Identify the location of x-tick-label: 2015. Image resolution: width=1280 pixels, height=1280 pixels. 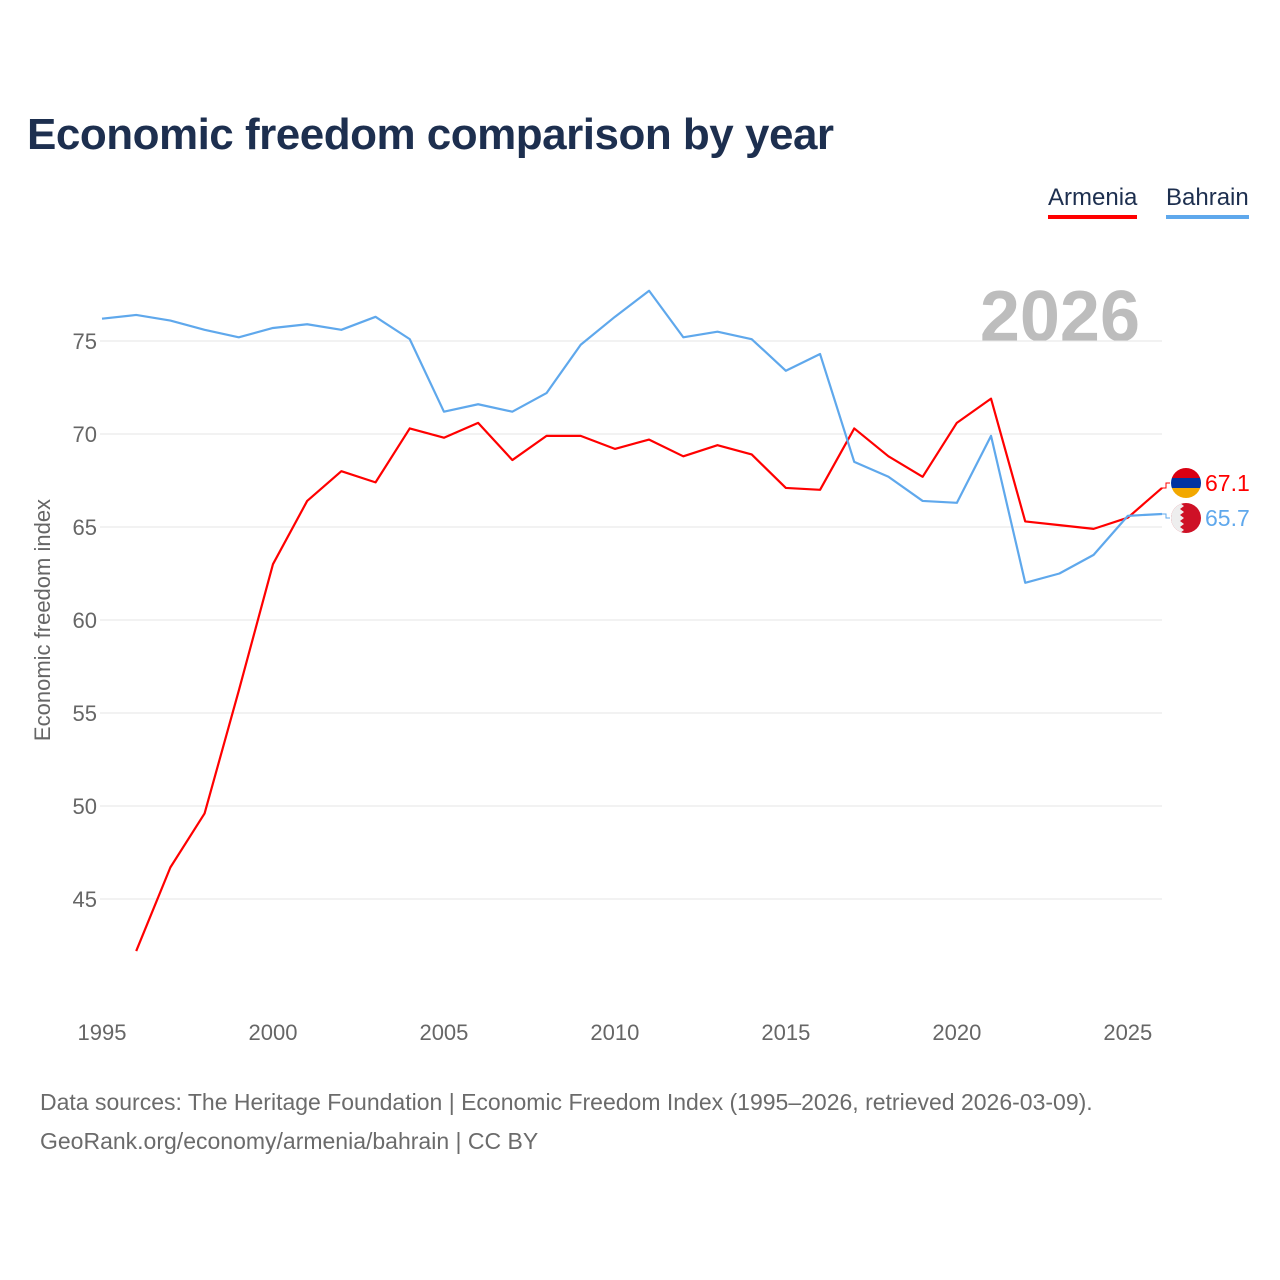
(785, 1032).